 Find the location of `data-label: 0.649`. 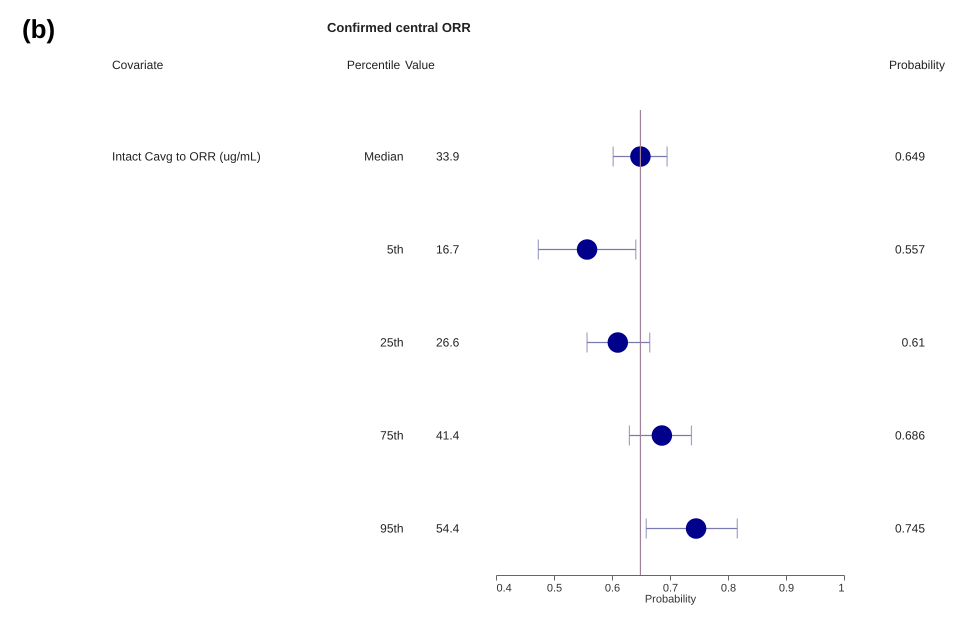

data-label: 0.649 is located at coordinates (910, 157).